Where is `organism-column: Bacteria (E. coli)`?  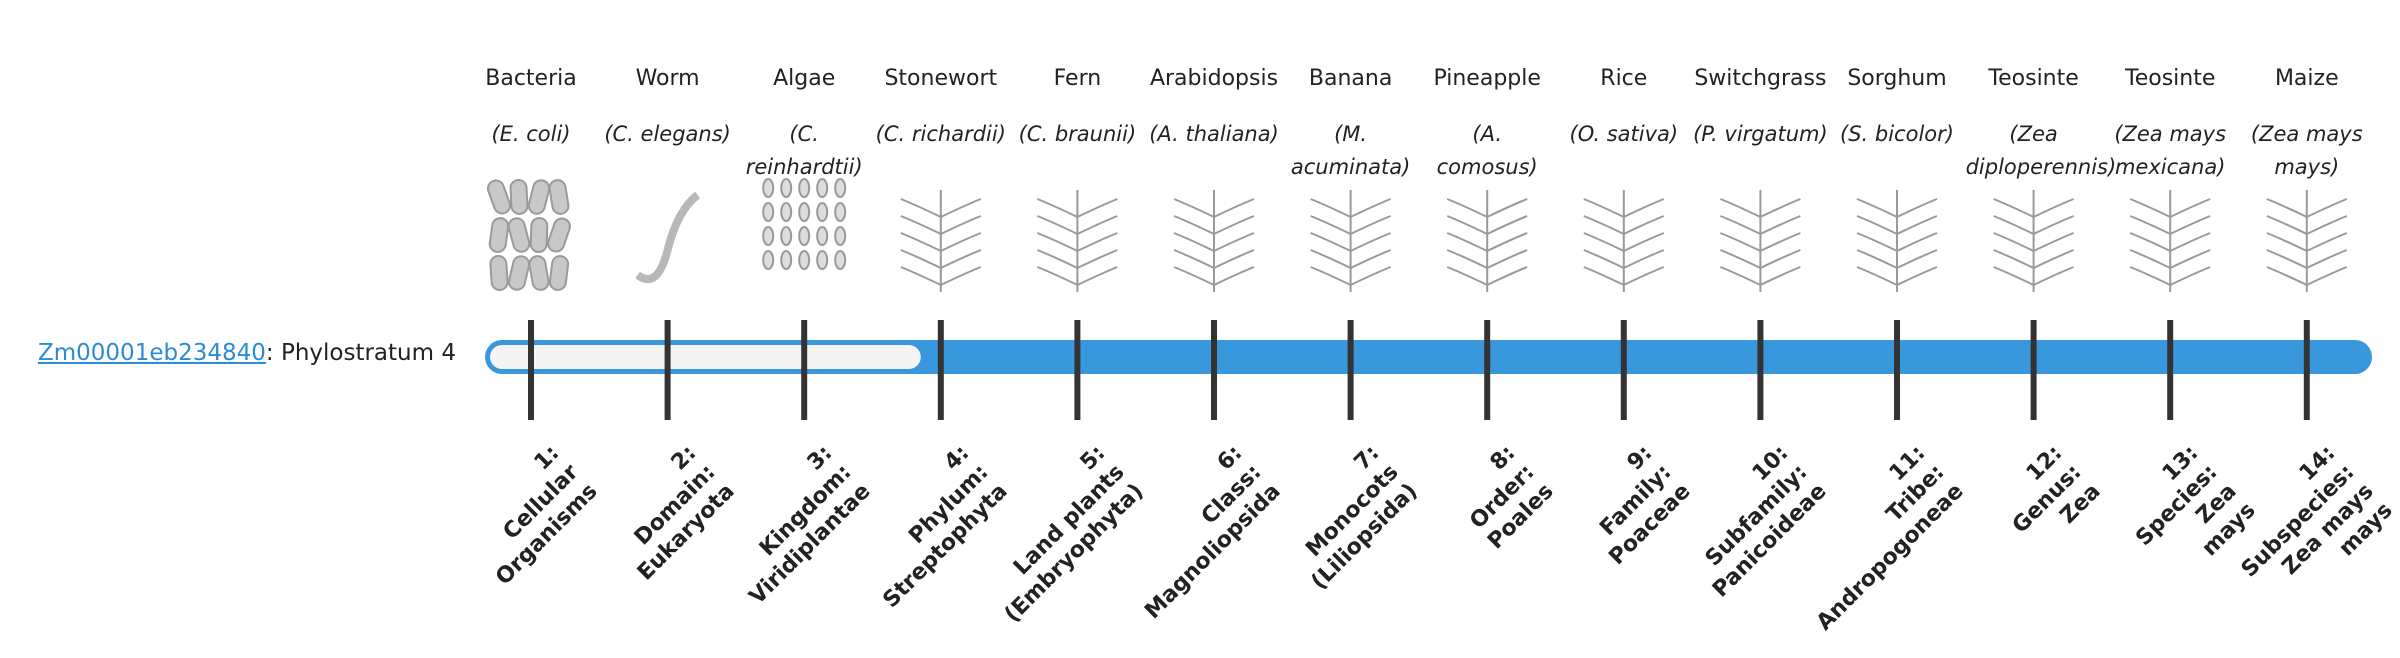
organism-column: Bacteria (E. coli) is located at coordinates (531, 150).